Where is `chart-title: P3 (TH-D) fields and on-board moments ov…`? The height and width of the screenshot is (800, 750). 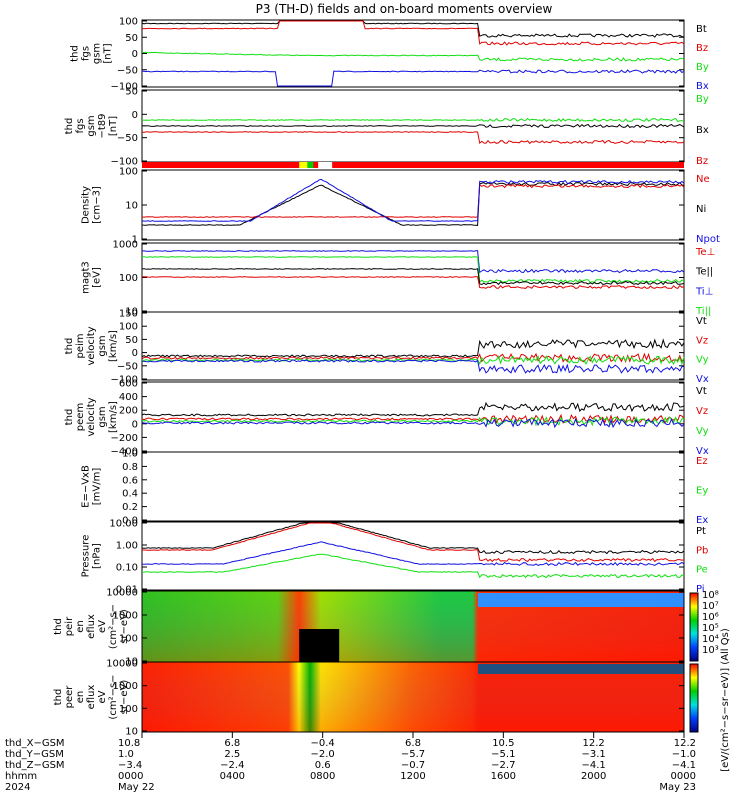 chart-title: P3 (TH-D) fields and on-board moments ov… is located at coordinates (404, 9).